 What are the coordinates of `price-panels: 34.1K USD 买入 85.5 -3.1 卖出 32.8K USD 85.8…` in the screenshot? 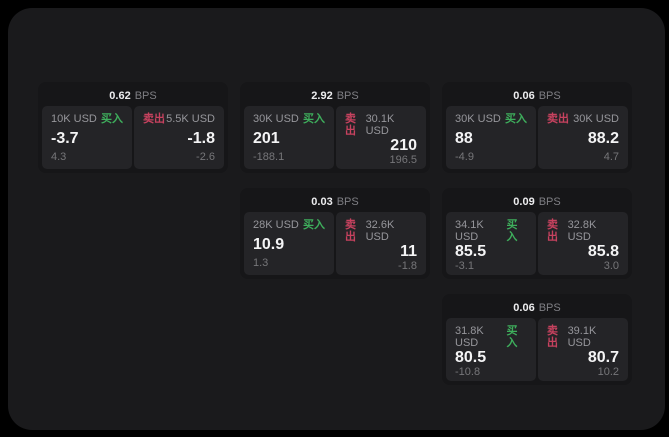 It's located at (537, 243).